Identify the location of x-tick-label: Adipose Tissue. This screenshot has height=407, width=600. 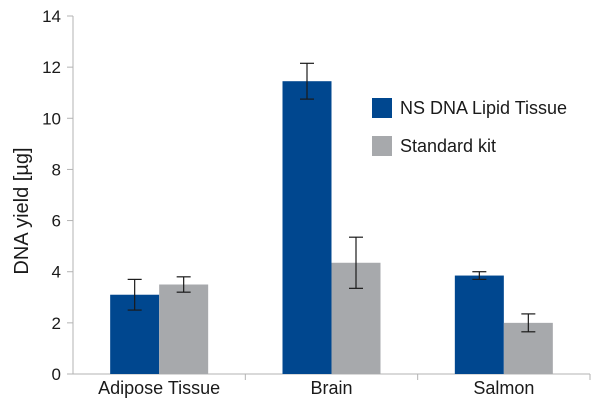
(159, 388).